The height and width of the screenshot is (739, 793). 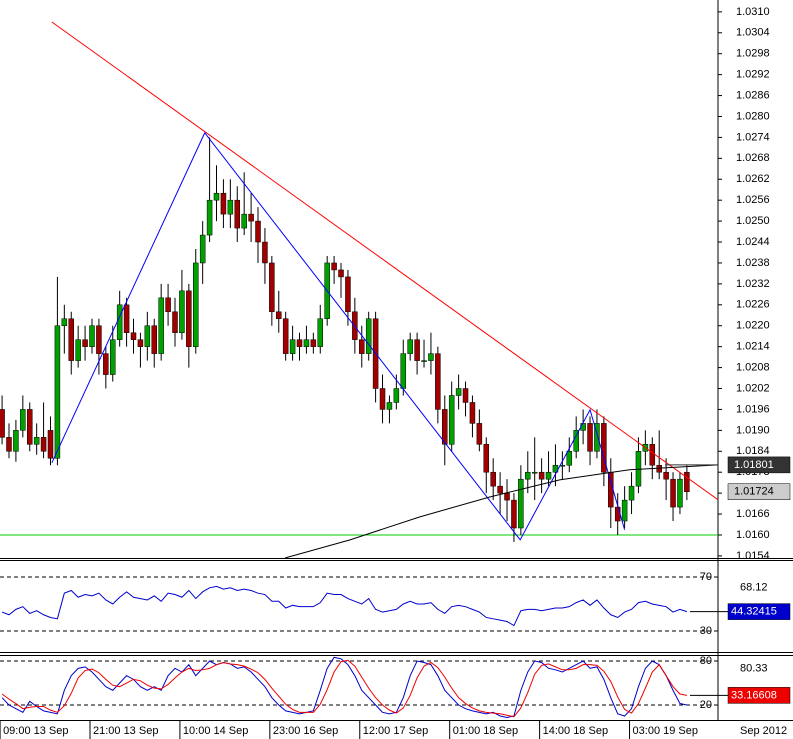 I want to click on y-tick-label: 1.0268, so click(x=753, y=158).